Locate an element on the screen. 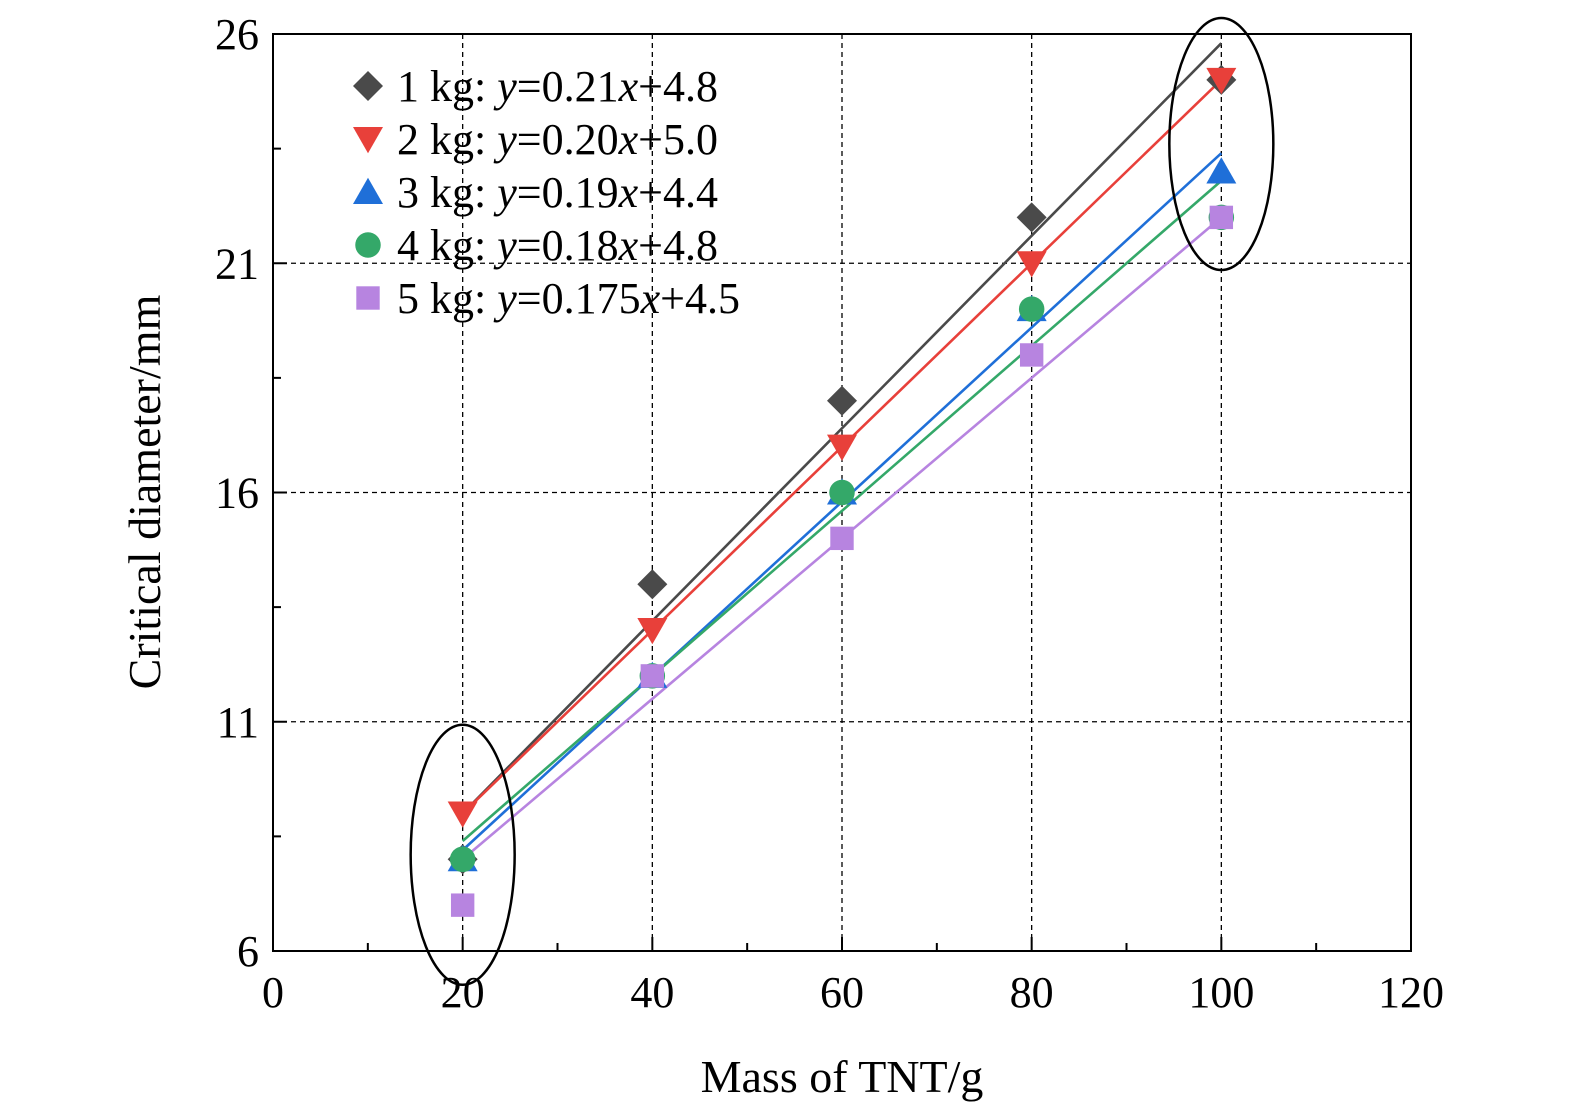 The width and height of the screenshot is (1575, 1113). x-tick-label: 80 is located at coordinates (1032, 992).